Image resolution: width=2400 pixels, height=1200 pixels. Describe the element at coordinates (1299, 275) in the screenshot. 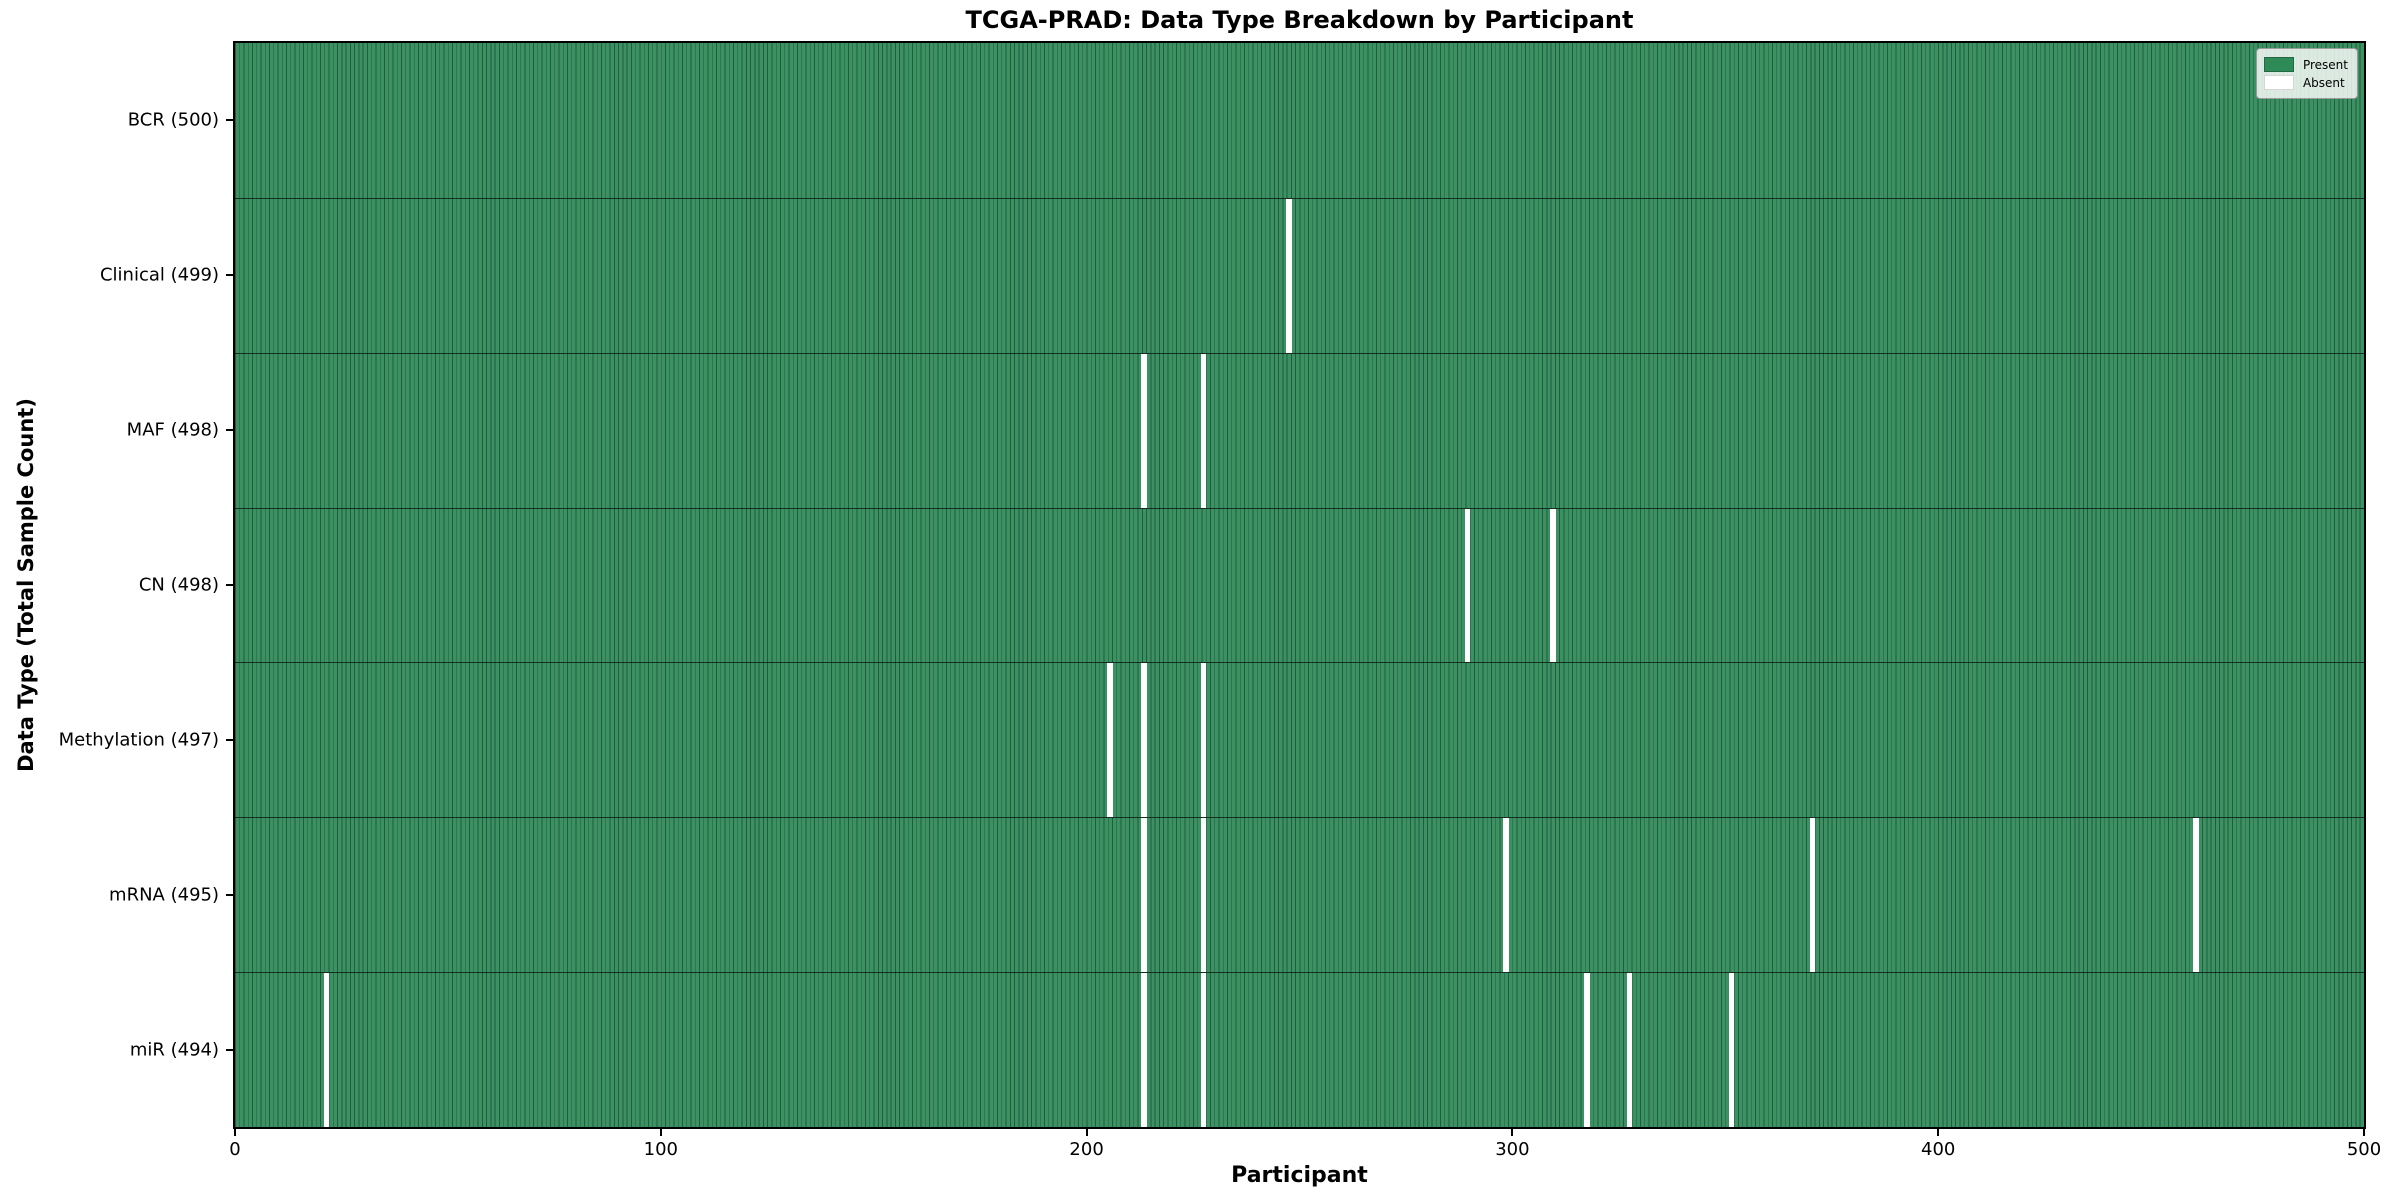

I see `heatmap-row-clinical` at that location.